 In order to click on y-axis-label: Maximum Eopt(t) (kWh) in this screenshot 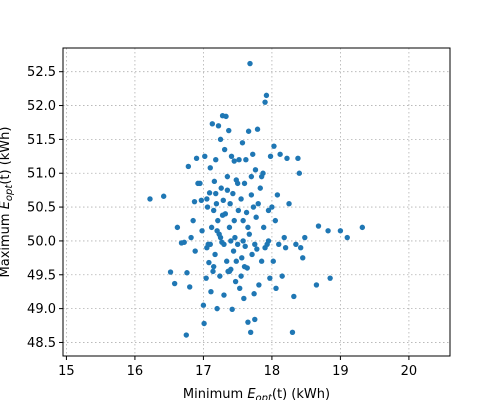, I will do `click(7, 202)`.